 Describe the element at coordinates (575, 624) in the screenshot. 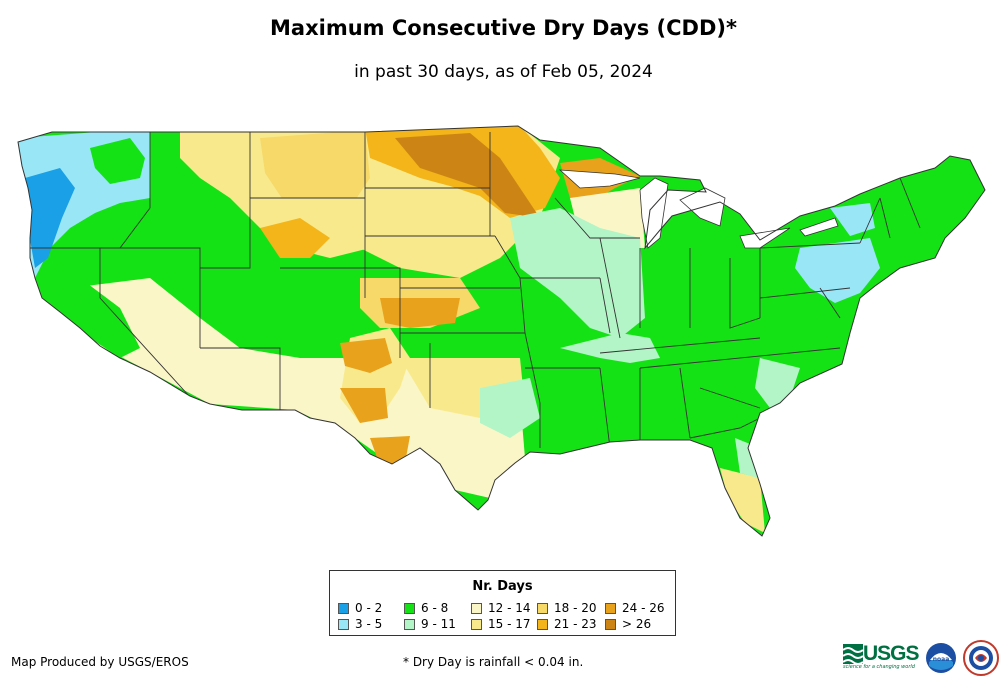

I see `legend-label: 21 - 23` at that location.